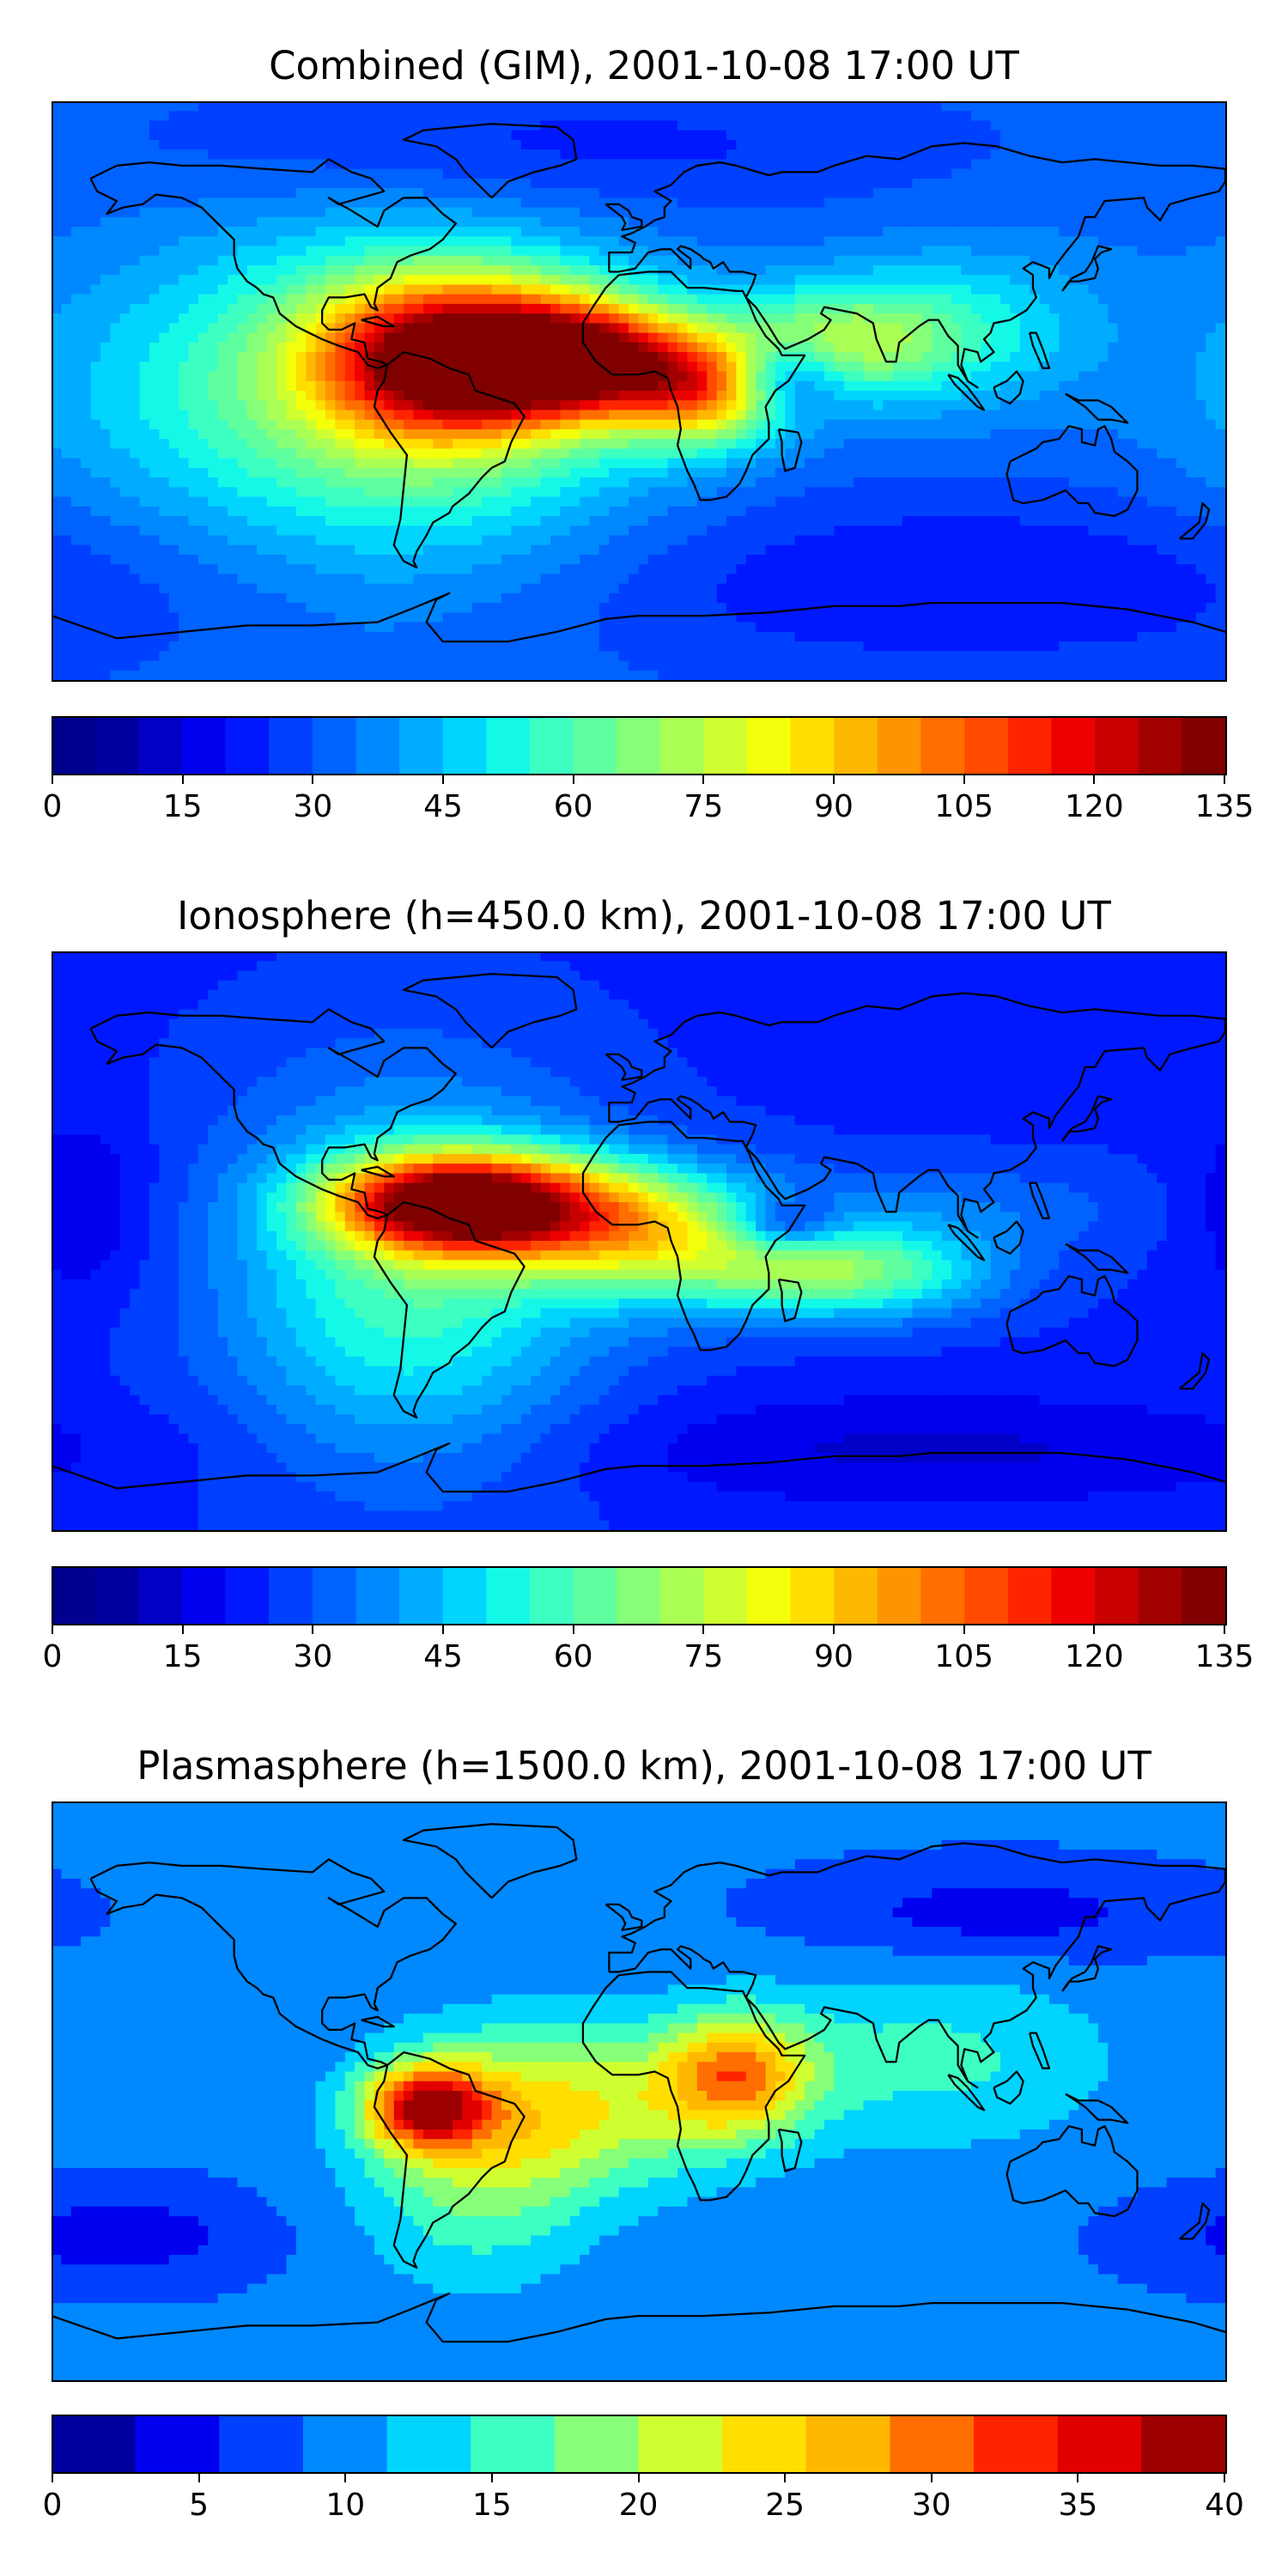  What do you see at coordinates (1224, 2506) in the screenshot?
I see `colorbar-tick-label: 40` at bounding box center [1224, 2506].